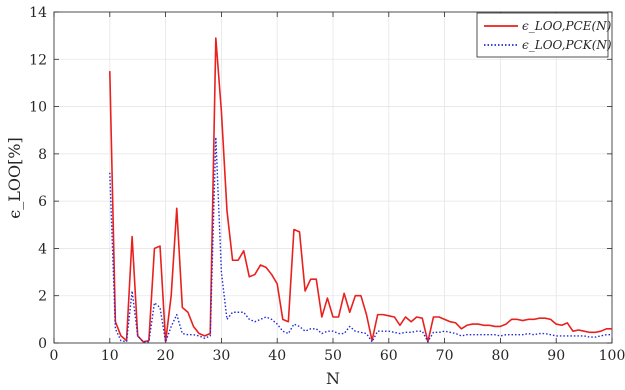 This screenshot has width=625, height=390. Describe the element at coordinates (14, 178) in the screenshot. I see `y-axis-label: ϵ_LOO[%]` at that location.